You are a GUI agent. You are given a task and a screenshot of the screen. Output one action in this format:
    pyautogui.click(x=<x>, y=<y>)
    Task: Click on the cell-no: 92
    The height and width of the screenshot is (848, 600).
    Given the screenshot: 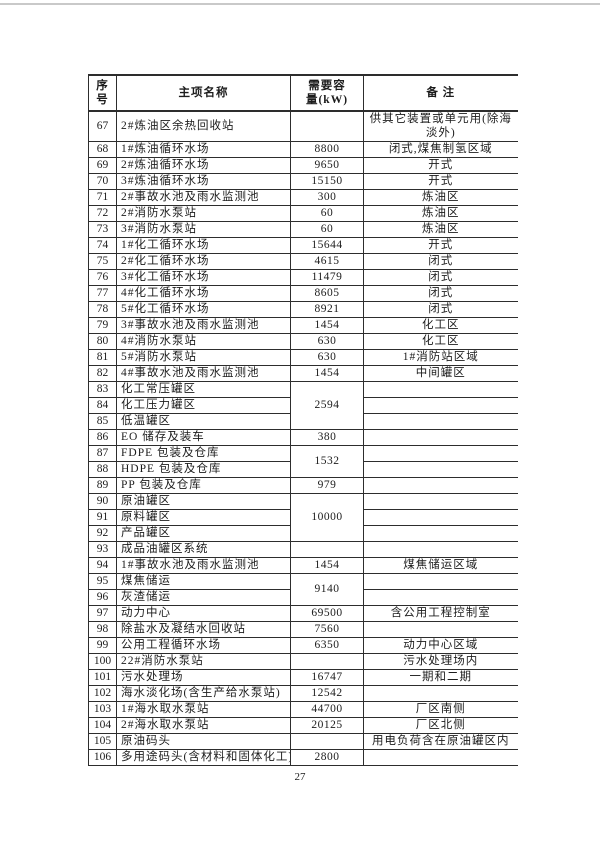 What is the action you would take?
    pyautogui.click(x=102, y=533)
    